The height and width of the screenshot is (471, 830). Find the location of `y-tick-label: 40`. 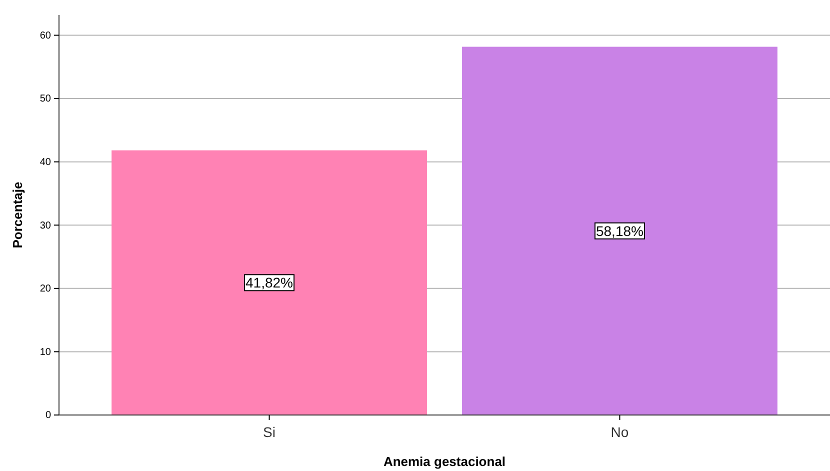

y-tick-label: 40 is located at coordinates (46, 162).